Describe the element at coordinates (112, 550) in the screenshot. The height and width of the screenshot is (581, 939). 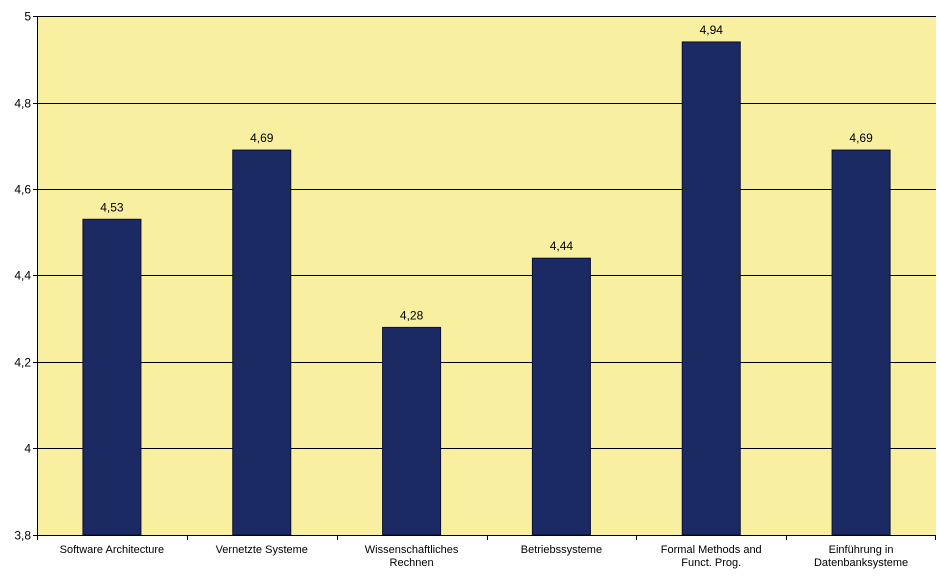
I see `x-category-label: Software Architecture` at that location.